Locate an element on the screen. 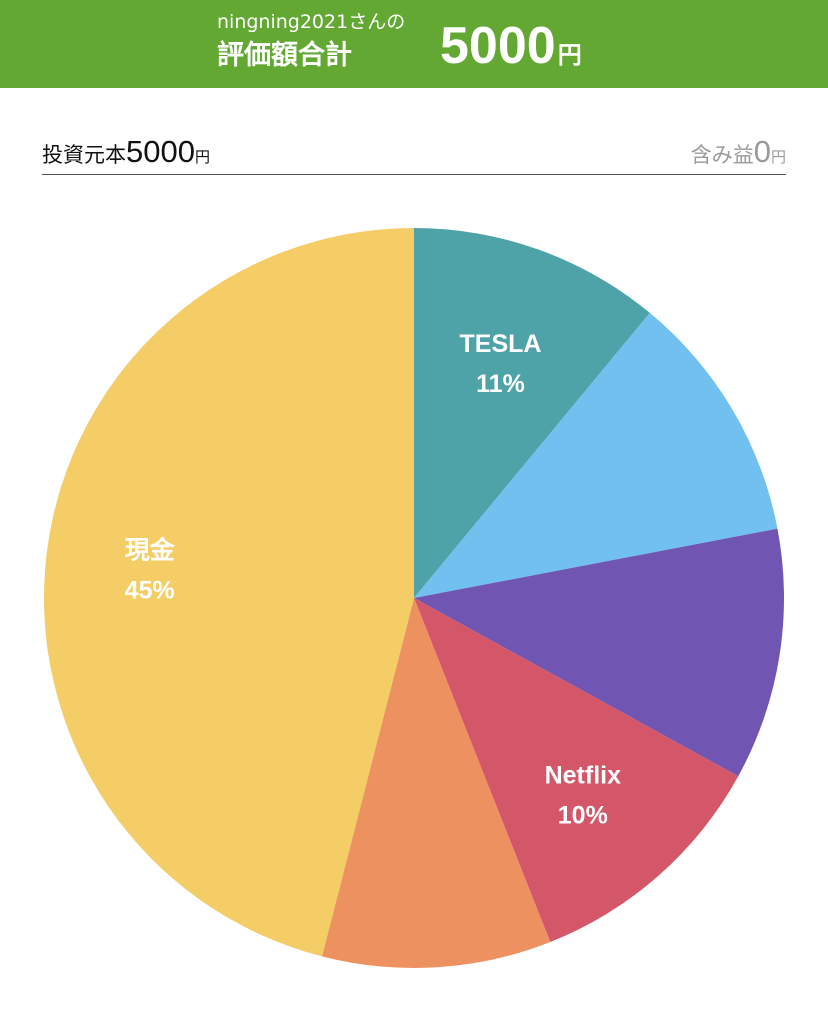 The image size is (828, 1015). principal-label: 投資元本 is located at coordinates (84, 155).